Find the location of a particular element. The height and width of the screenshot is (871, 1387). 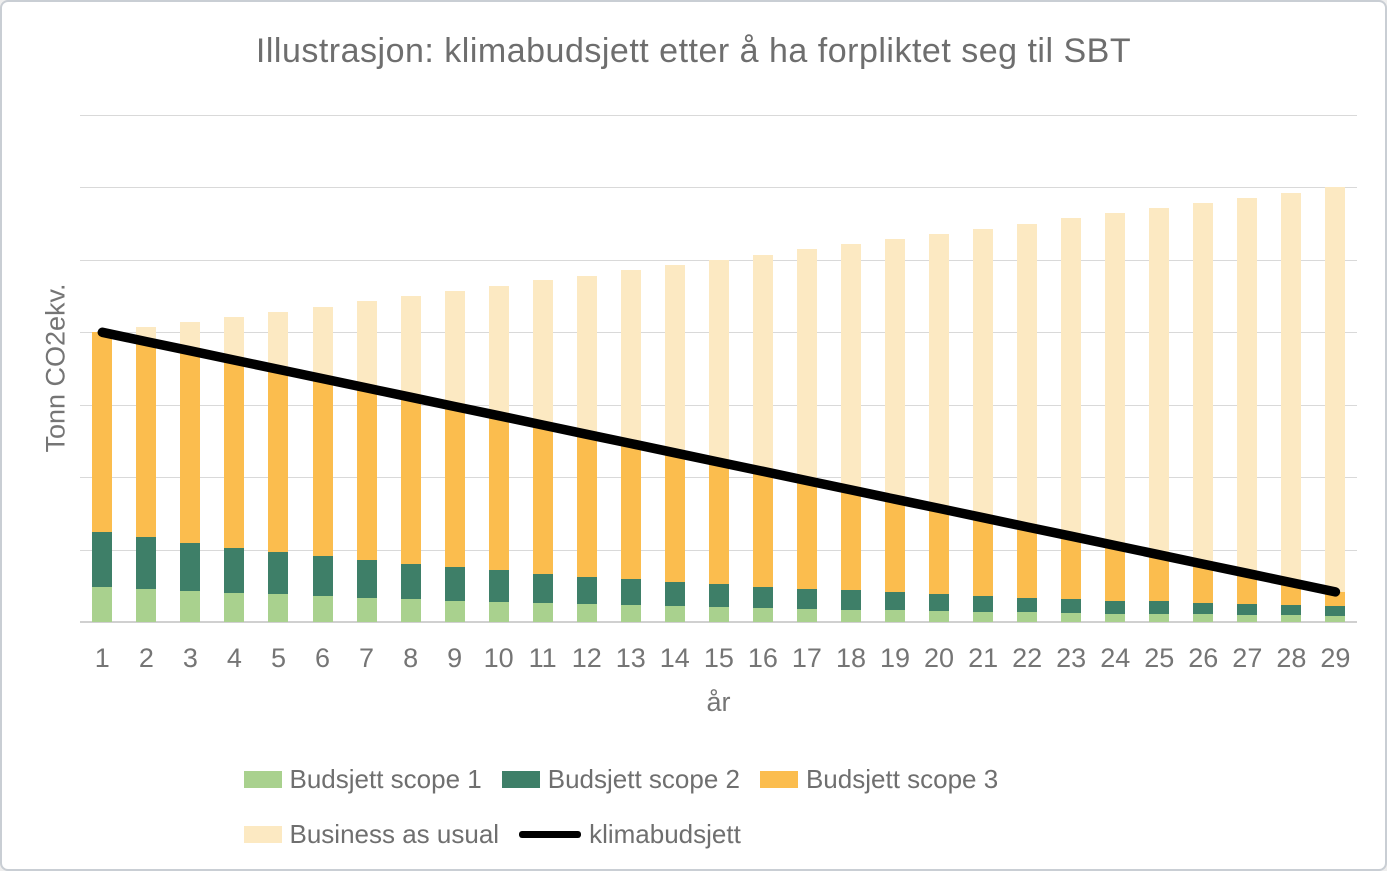

legend-item-scope2: Budsjett scope 2 is located at coordinates (620, 779).